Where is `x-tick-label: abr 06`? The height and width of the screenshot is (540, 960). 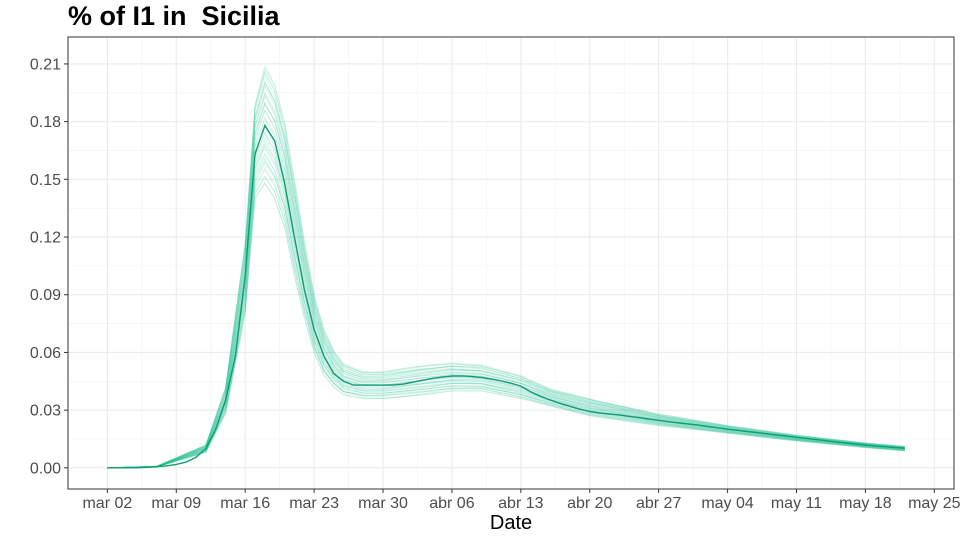 x-tick-label: abr 06 is located at coordinates (451, 503).